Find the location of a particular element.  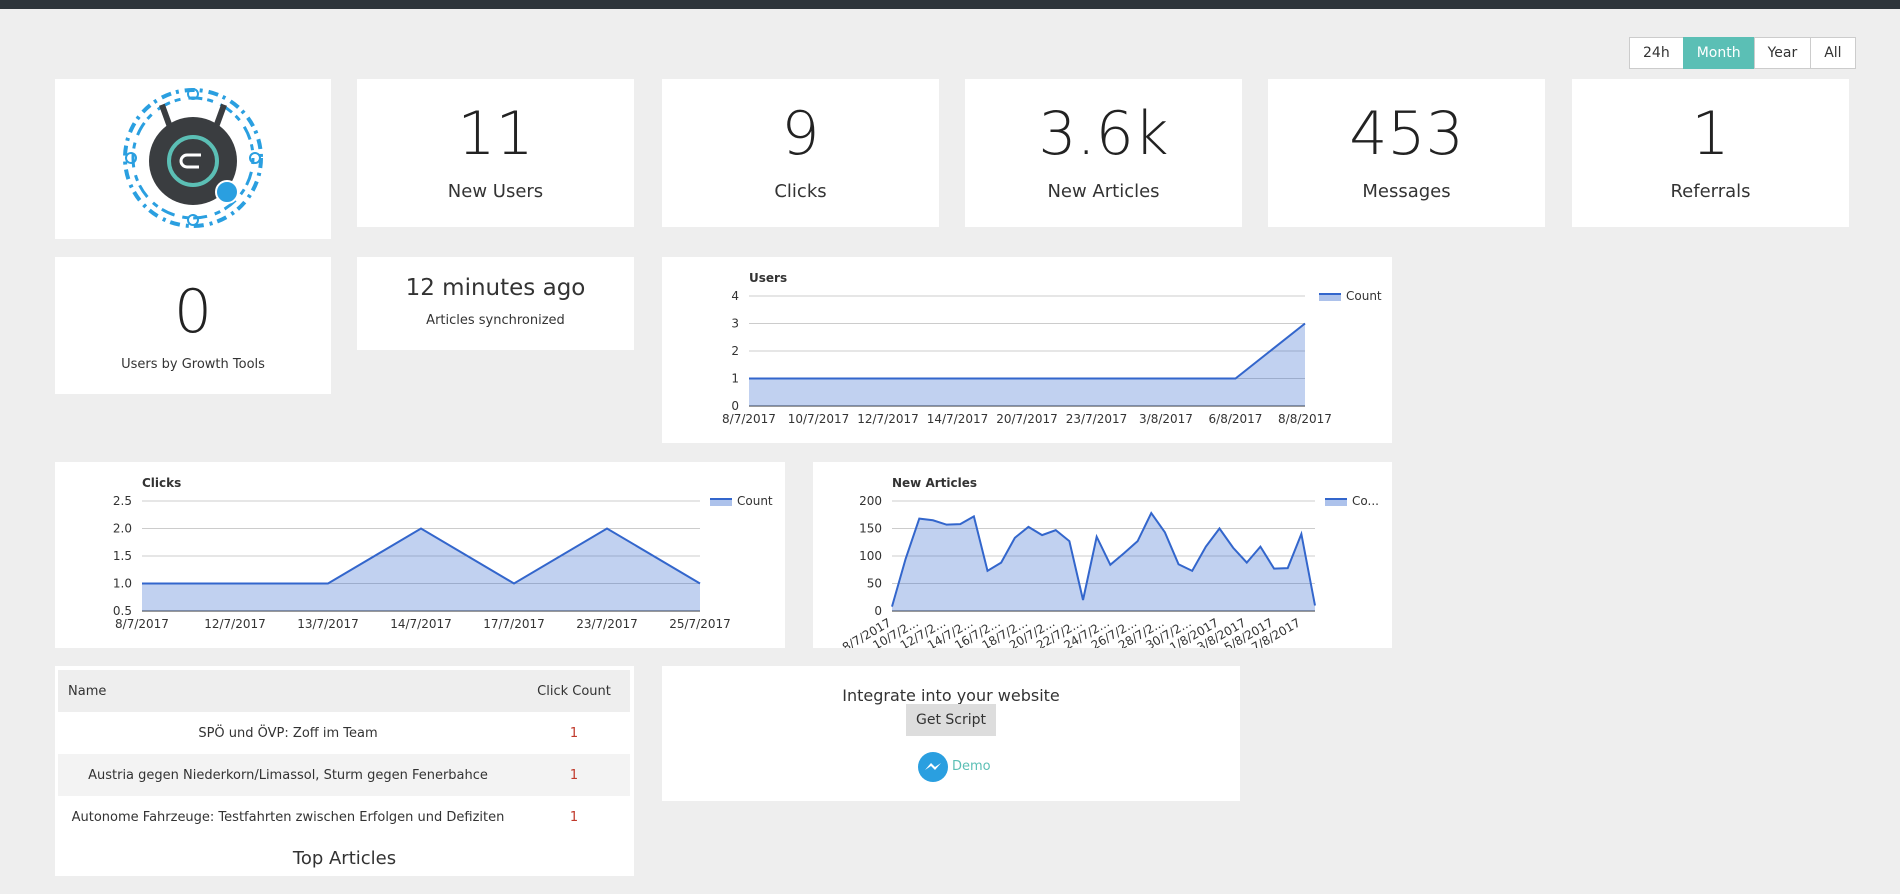

table-title: Top Articles is located at coordinates (344, 858).